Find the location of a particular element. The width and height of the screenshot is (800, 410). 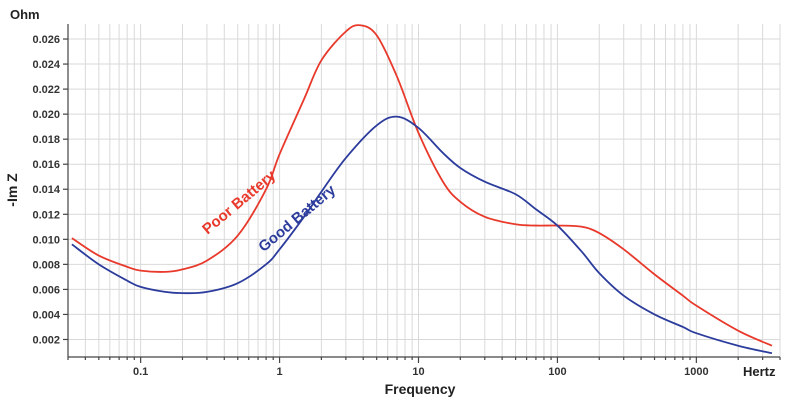

y-axis-title: -Im Z is located at coordinates (12, 190).